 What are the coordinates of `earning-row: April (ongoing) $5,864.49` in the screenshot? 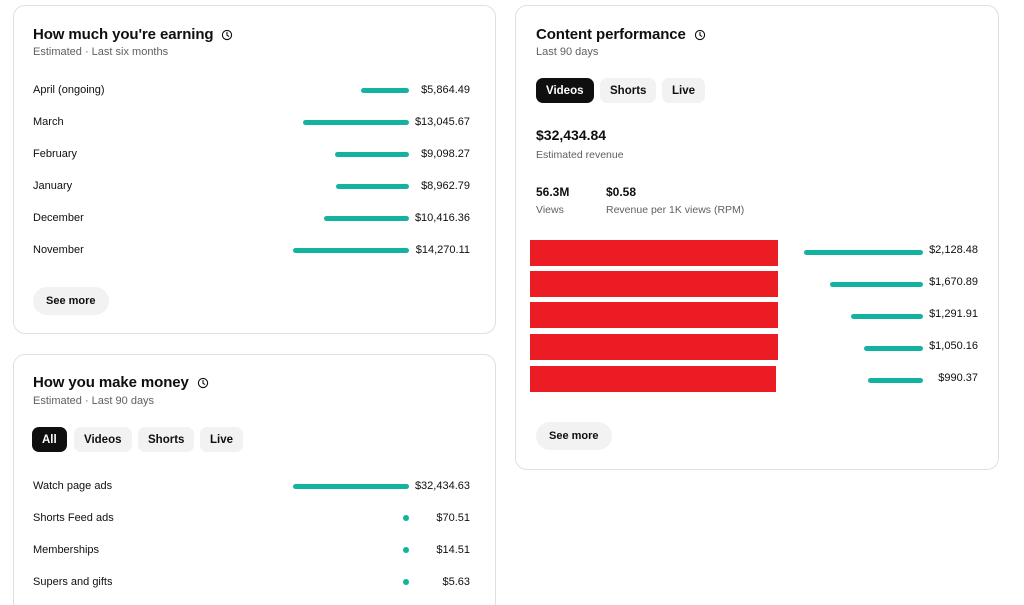 It's located at (253, 90).